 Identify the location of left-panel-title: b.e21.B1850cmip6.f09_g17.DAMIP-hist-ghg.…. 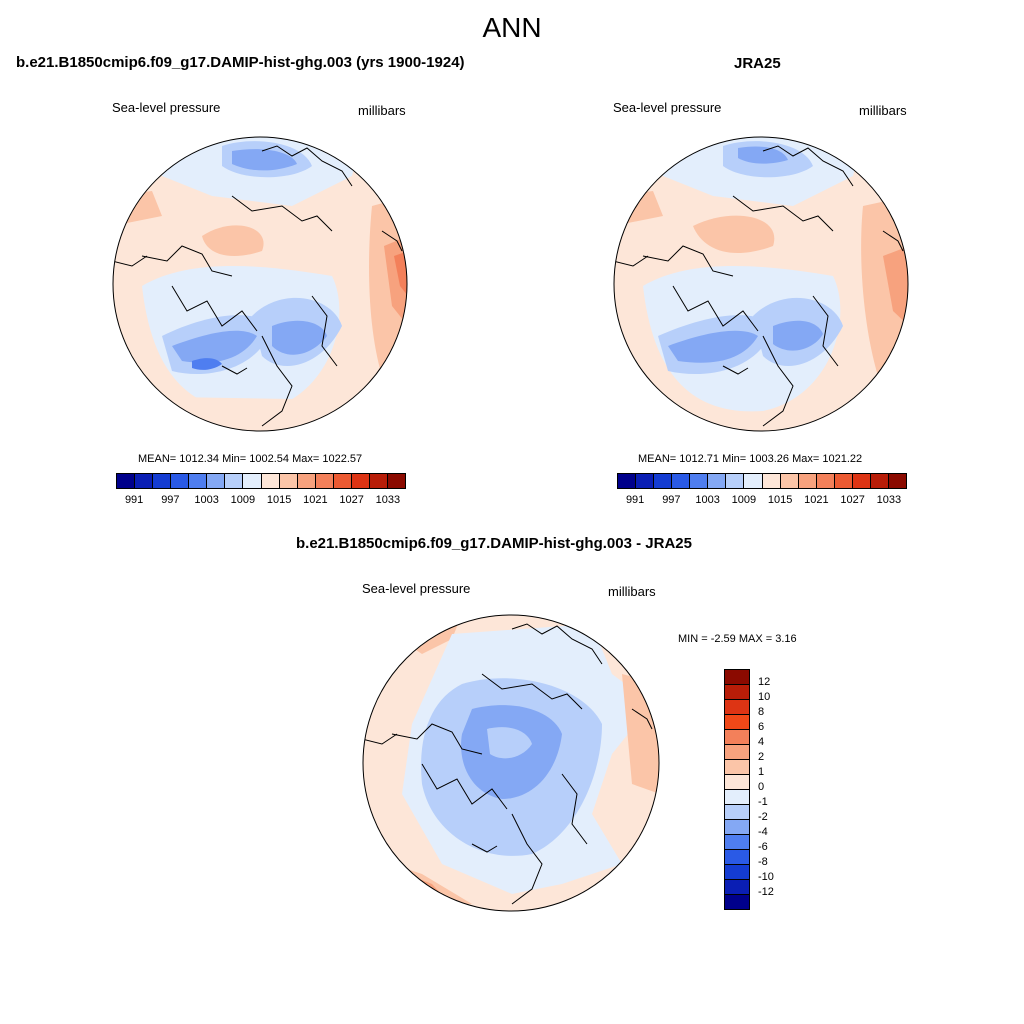
(240, 62).